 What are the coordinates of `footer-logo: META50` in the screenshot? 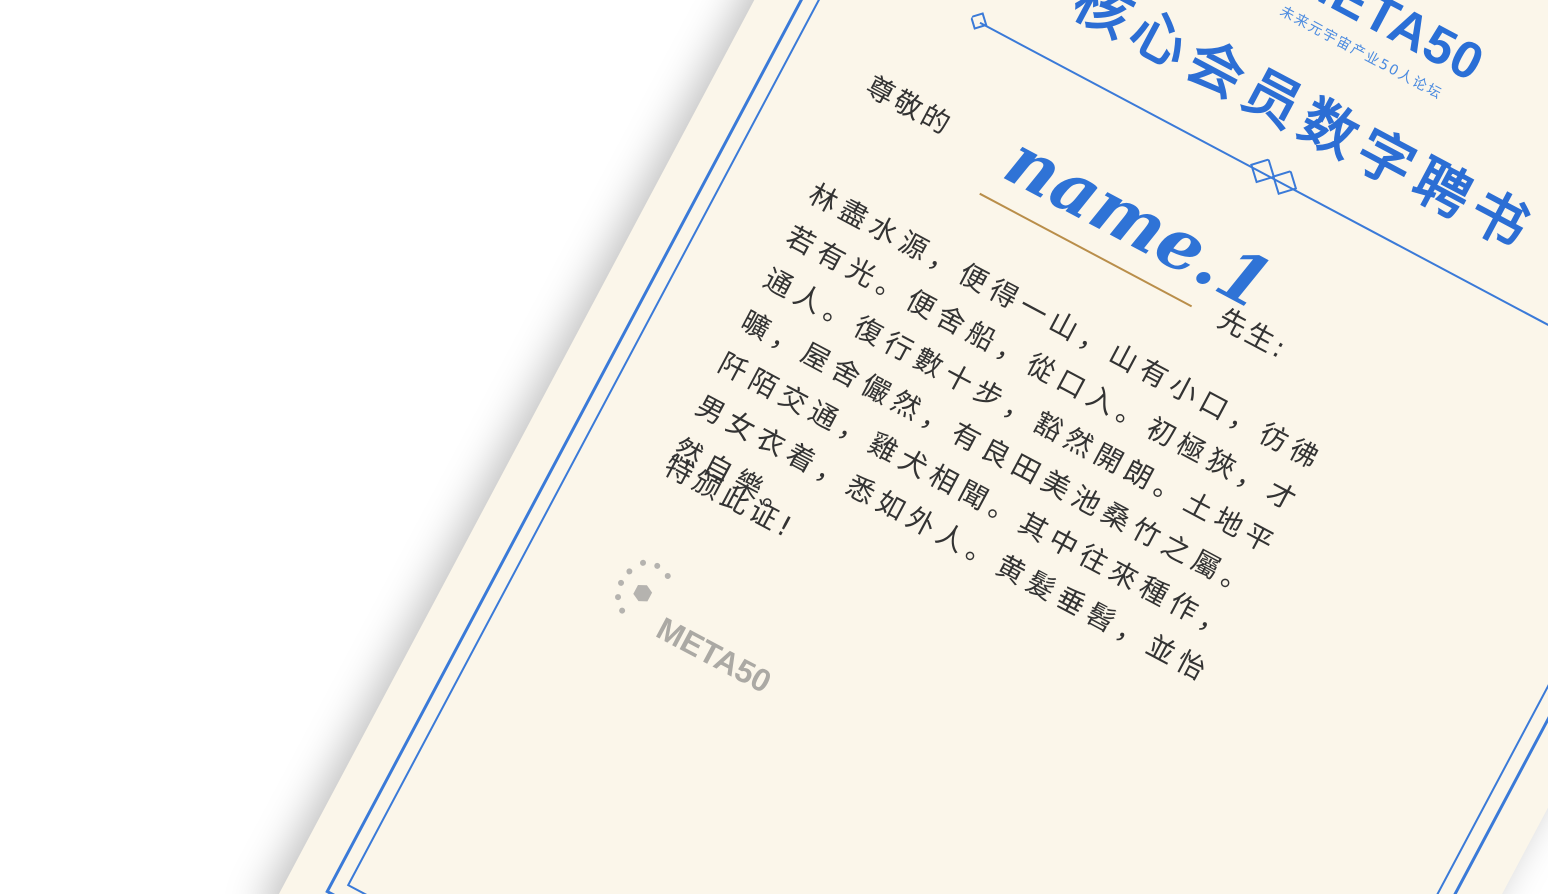 It's located at (682, 623).